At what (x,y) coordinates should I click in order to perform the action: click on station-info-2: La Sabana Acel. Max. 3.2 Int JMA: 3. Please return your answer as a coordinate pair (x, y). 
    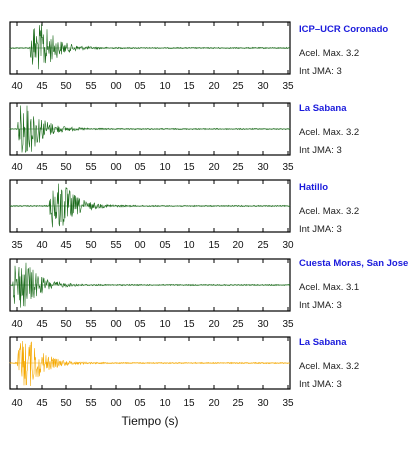
    Looking at the image, I should click on (354, 130).